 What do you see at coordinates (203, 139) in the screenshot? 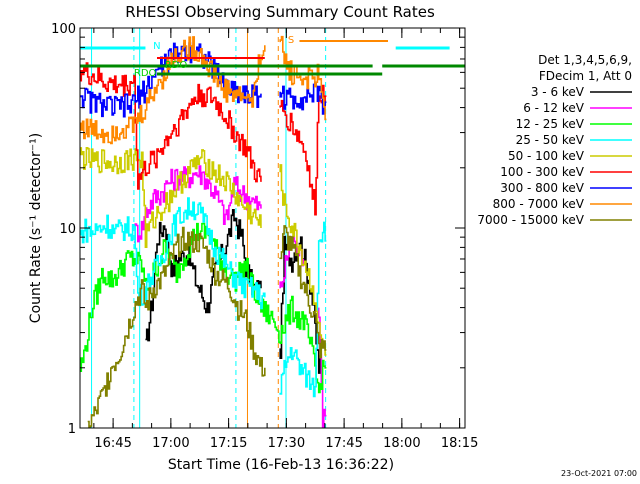
I see `series-line-100-300-kev` at bounding box center [203, 139].